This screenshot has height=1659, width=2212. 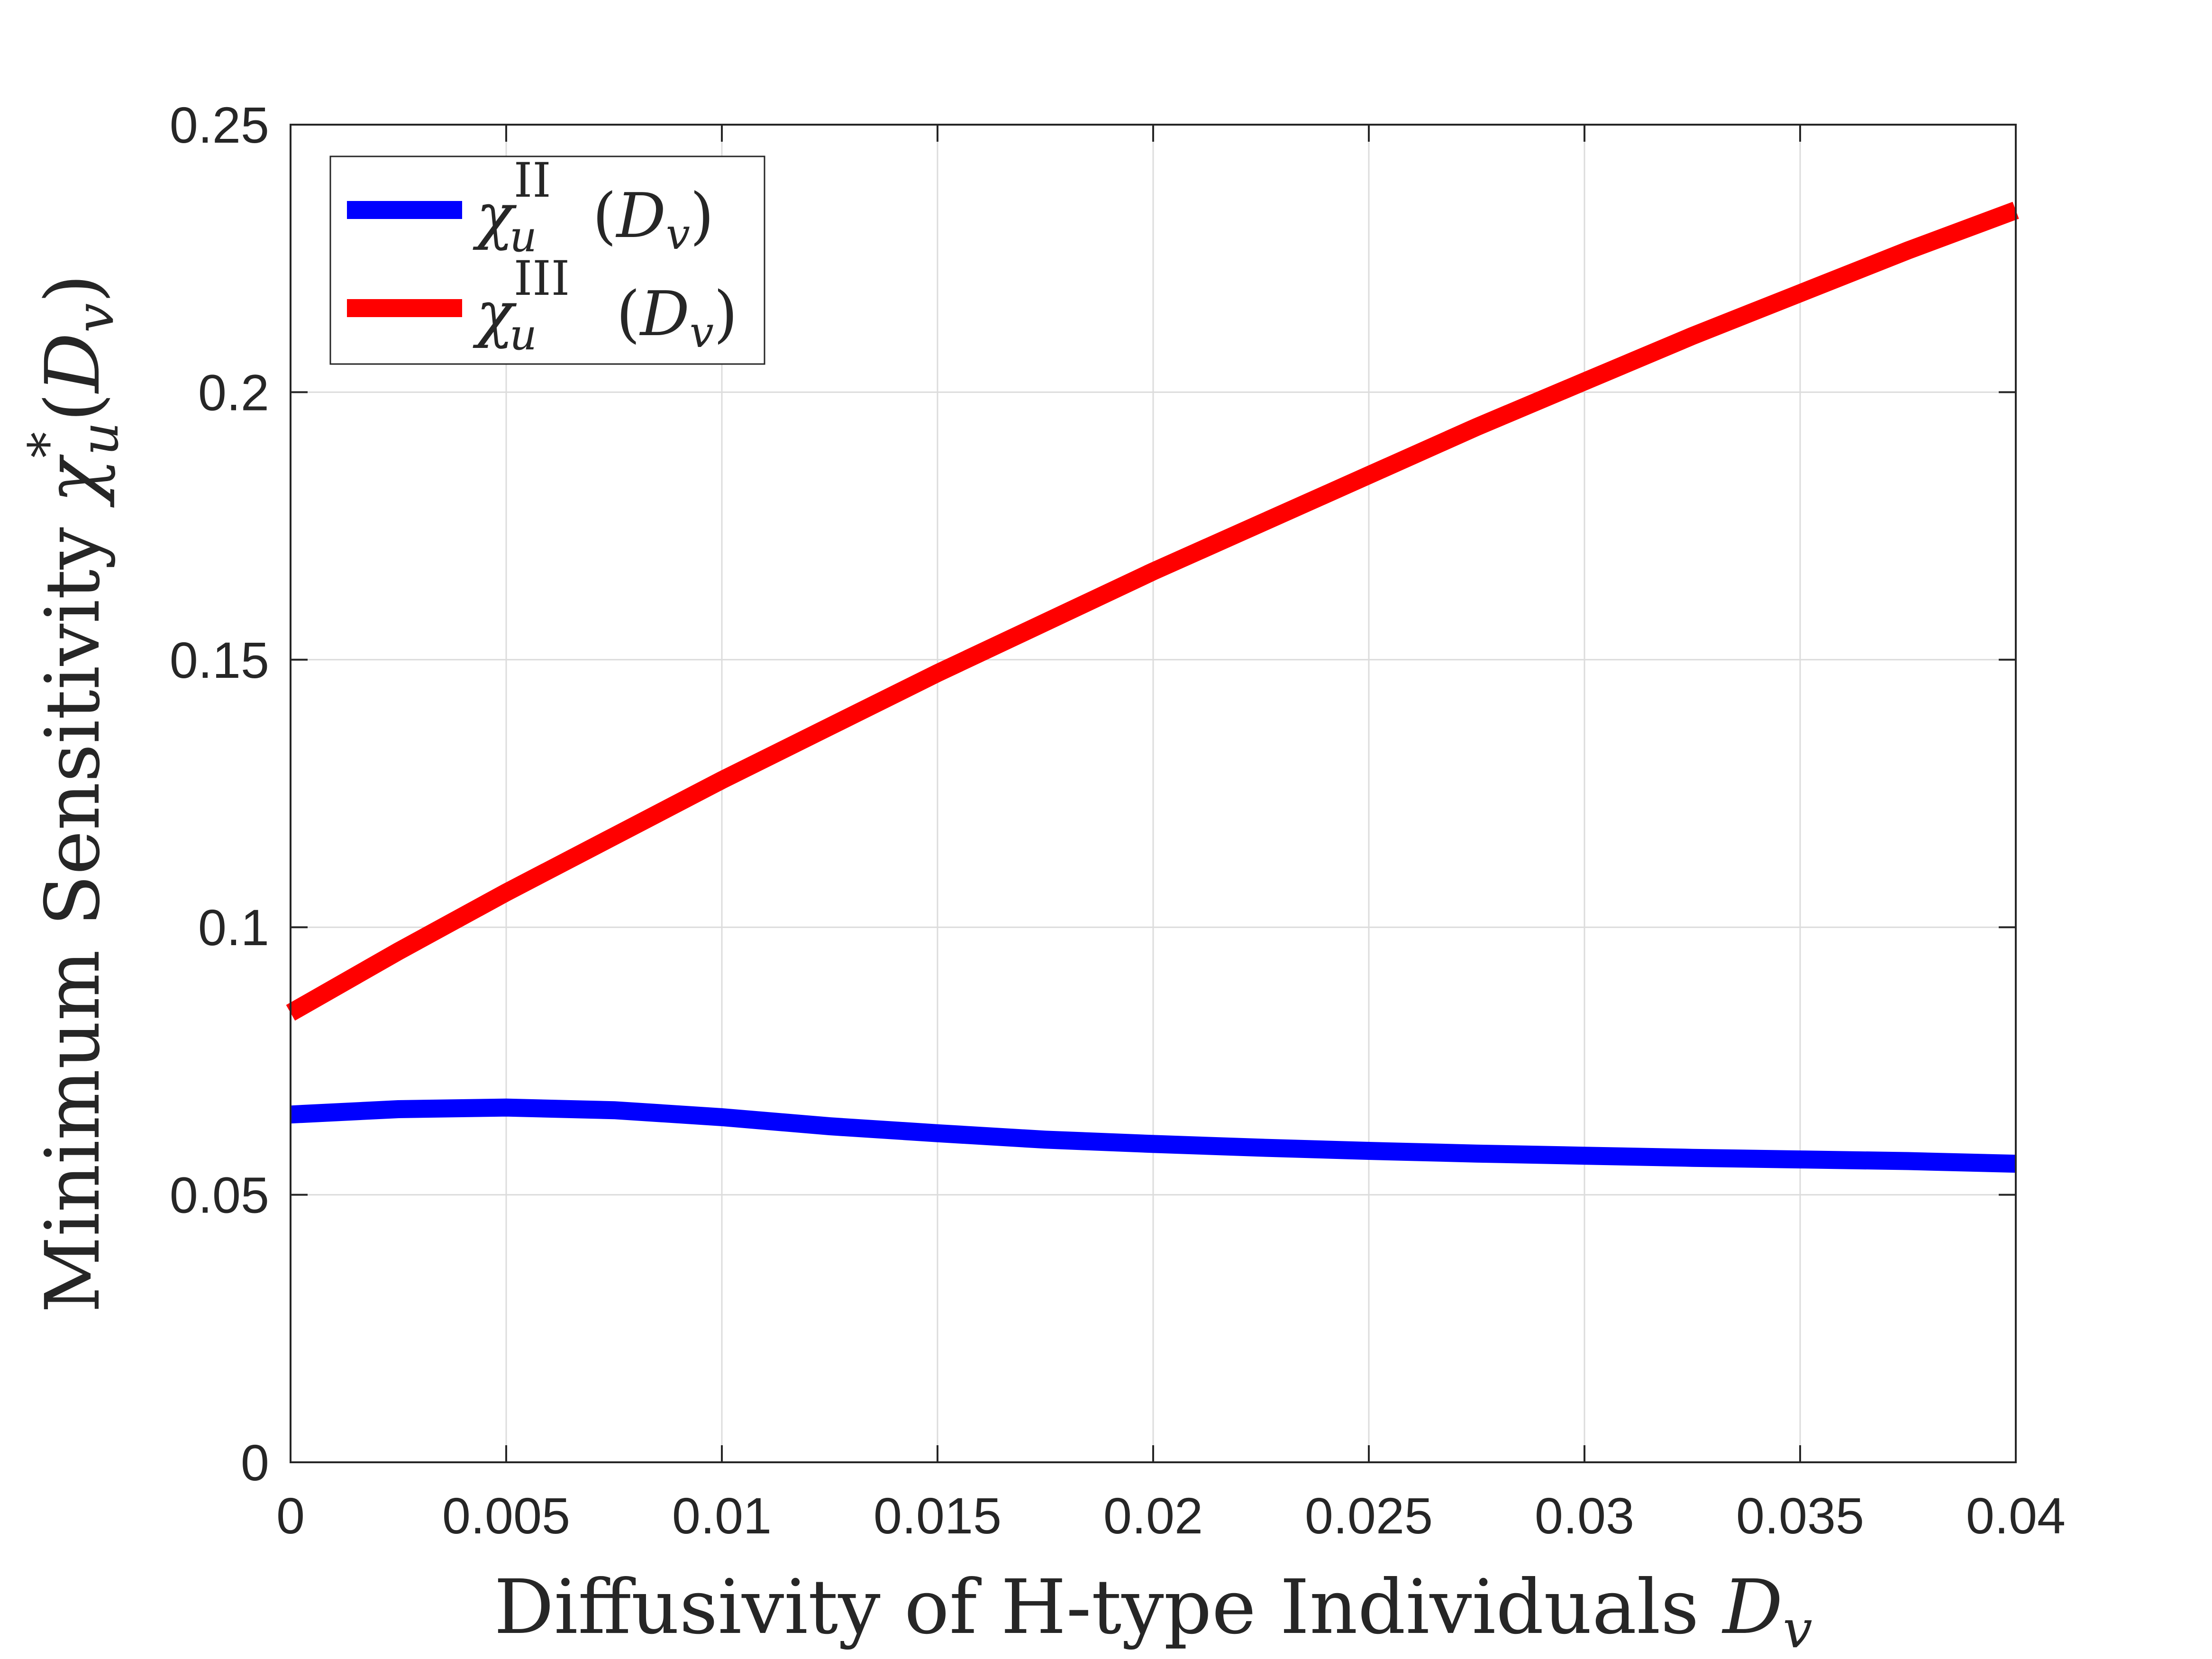 What do you see at coordinates (47, 445) in the screenshot?
I see `y-axis-label-math-sup: *` at bounding box center [47, 445].